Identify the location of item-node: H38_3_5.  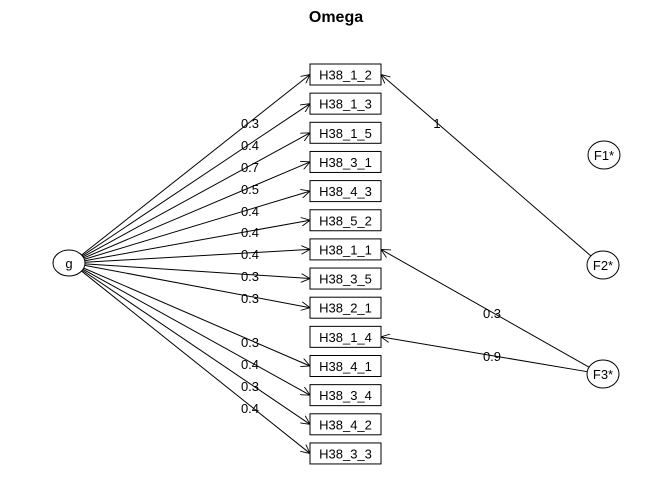
(345, 278).